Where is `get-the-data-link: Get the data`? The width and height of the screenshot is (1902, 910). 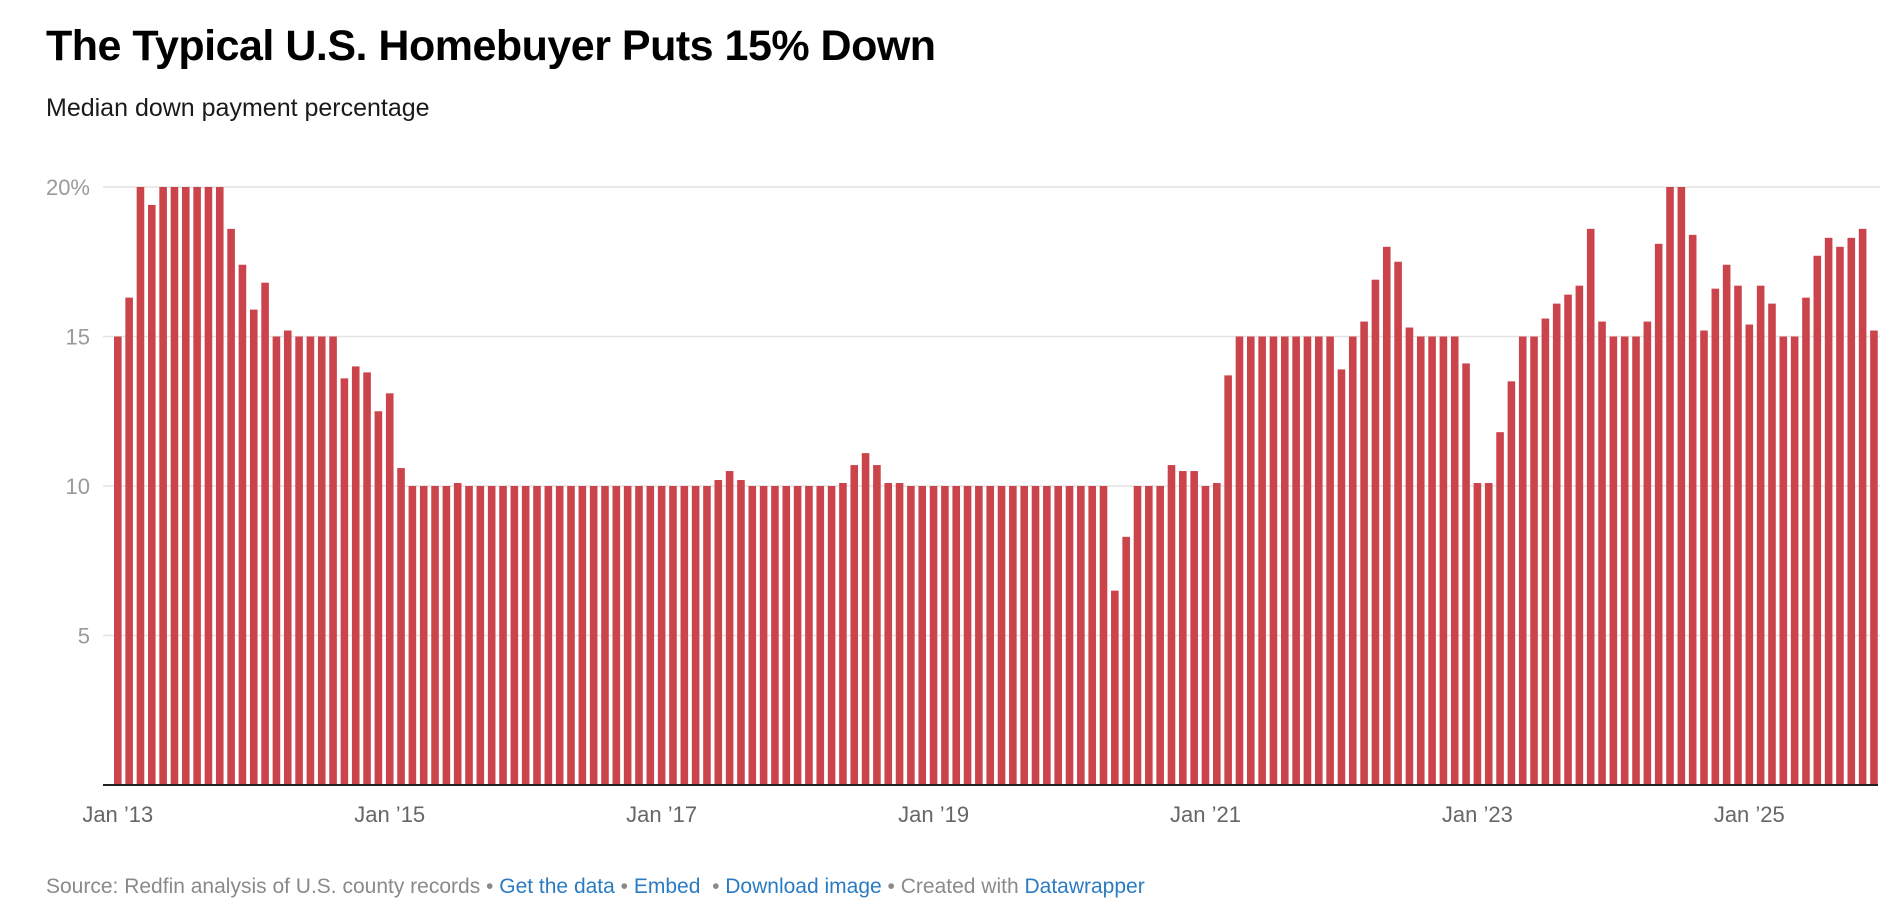 get-the-data-link: Get the data is located at coordinates (557, 886).